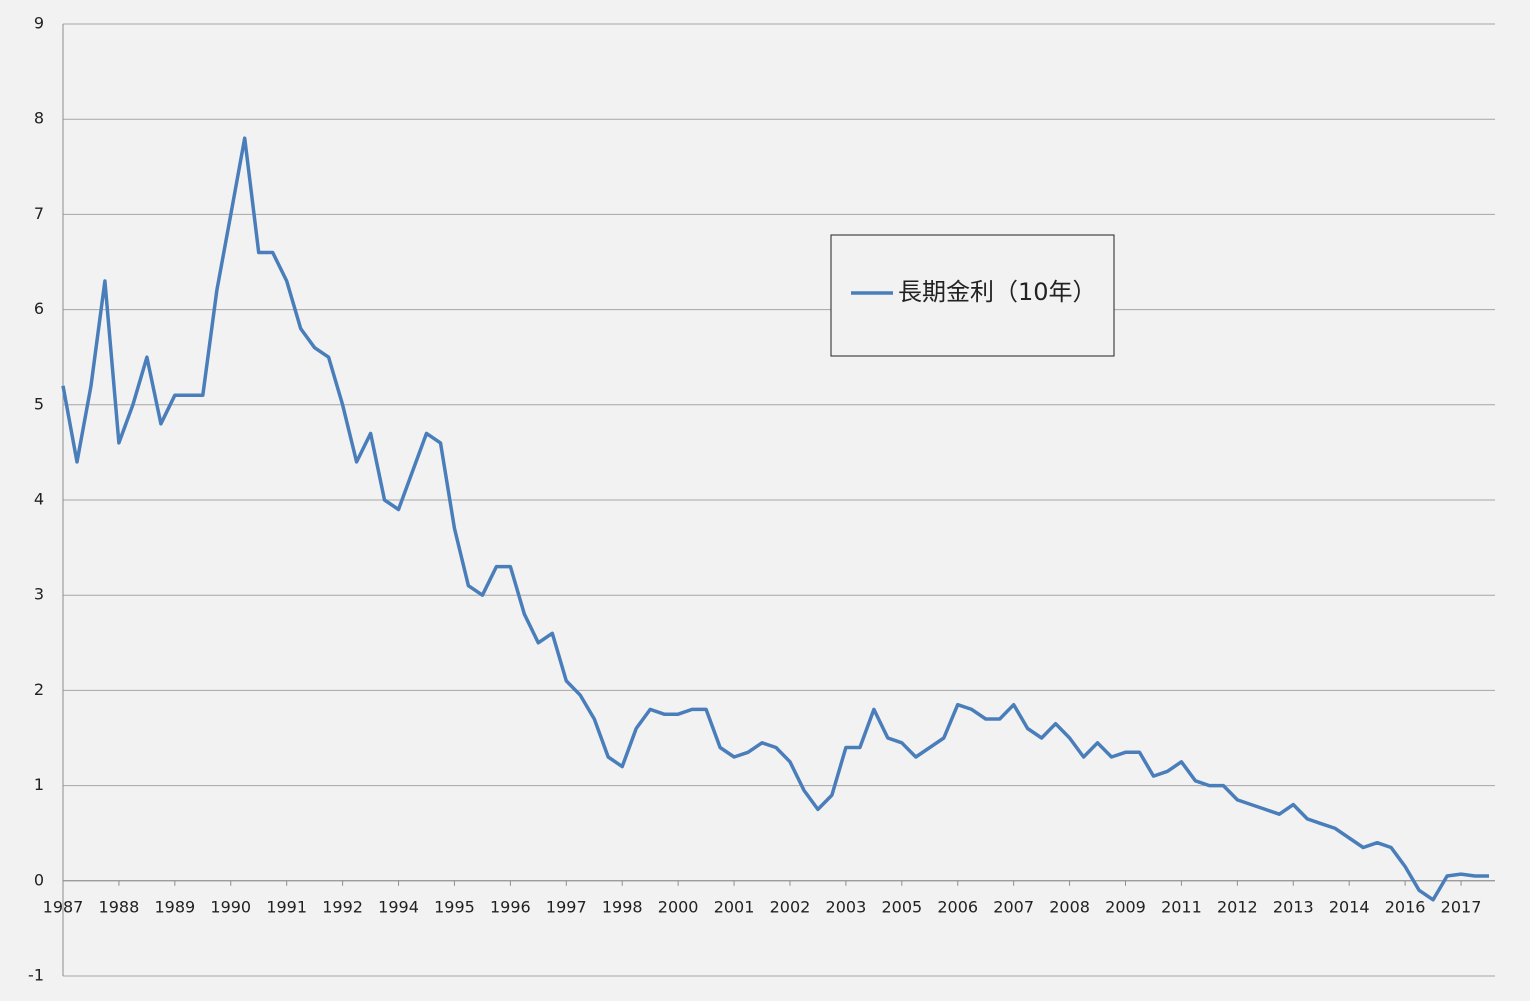  I want to click on x-tick-label: 2005, so click(901, 906).